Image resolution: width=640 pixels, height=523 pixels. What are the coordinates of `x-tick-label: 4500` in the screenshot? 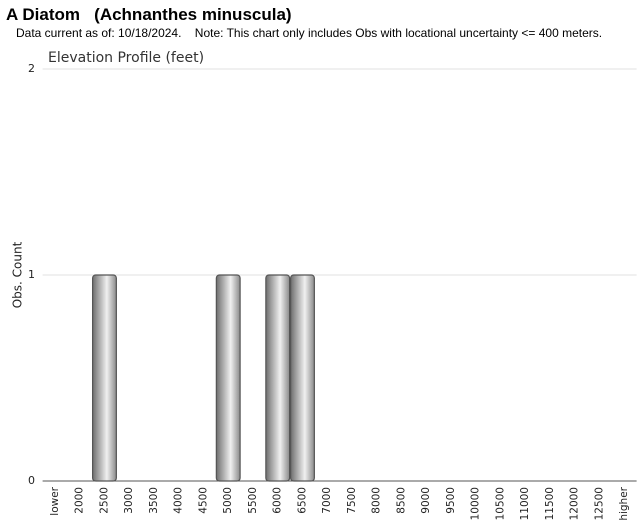 It's located at (203, 500).